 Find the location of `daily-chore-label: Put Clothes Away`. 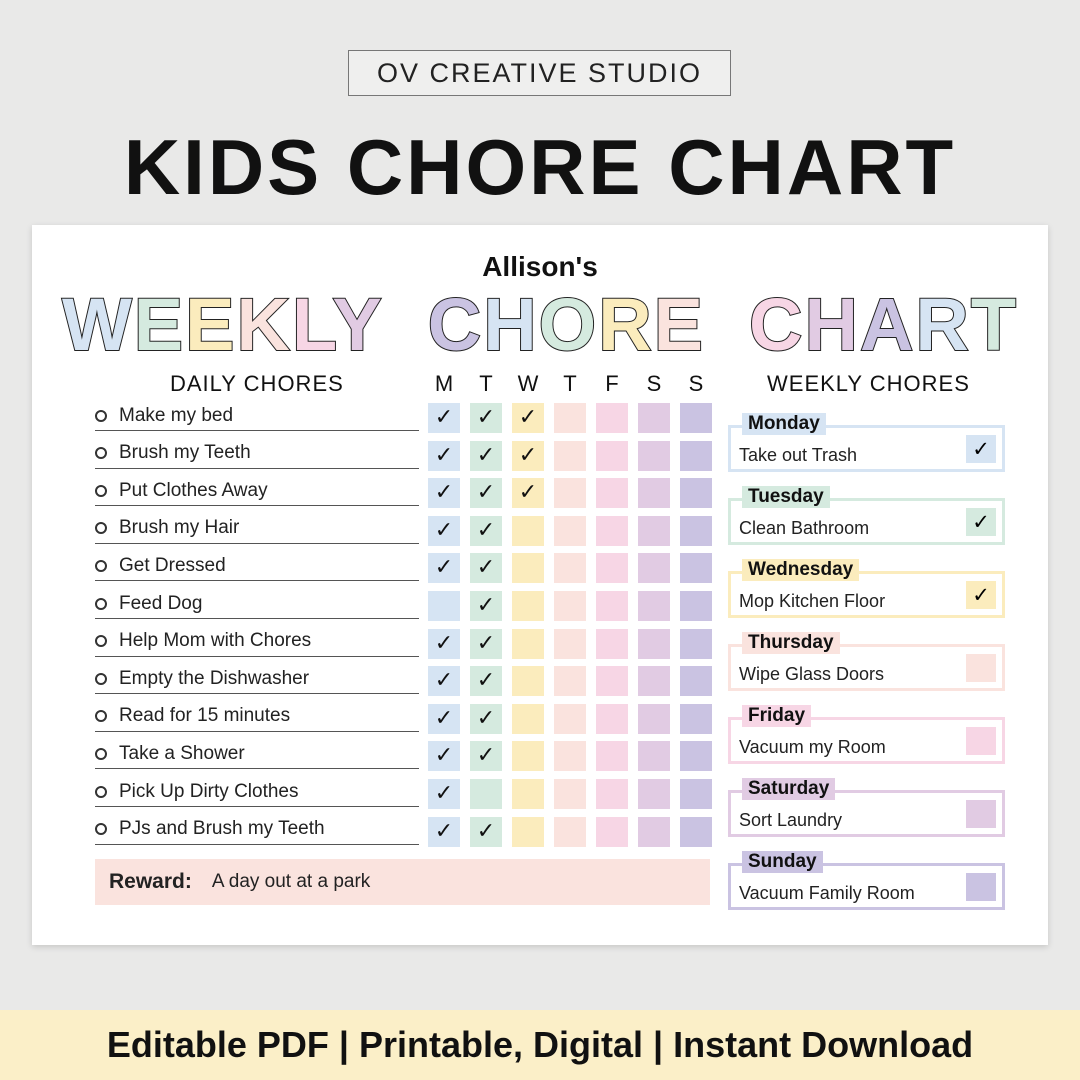

daily-chore-label: Put Clothes Away is located at coordinates (193, 490).